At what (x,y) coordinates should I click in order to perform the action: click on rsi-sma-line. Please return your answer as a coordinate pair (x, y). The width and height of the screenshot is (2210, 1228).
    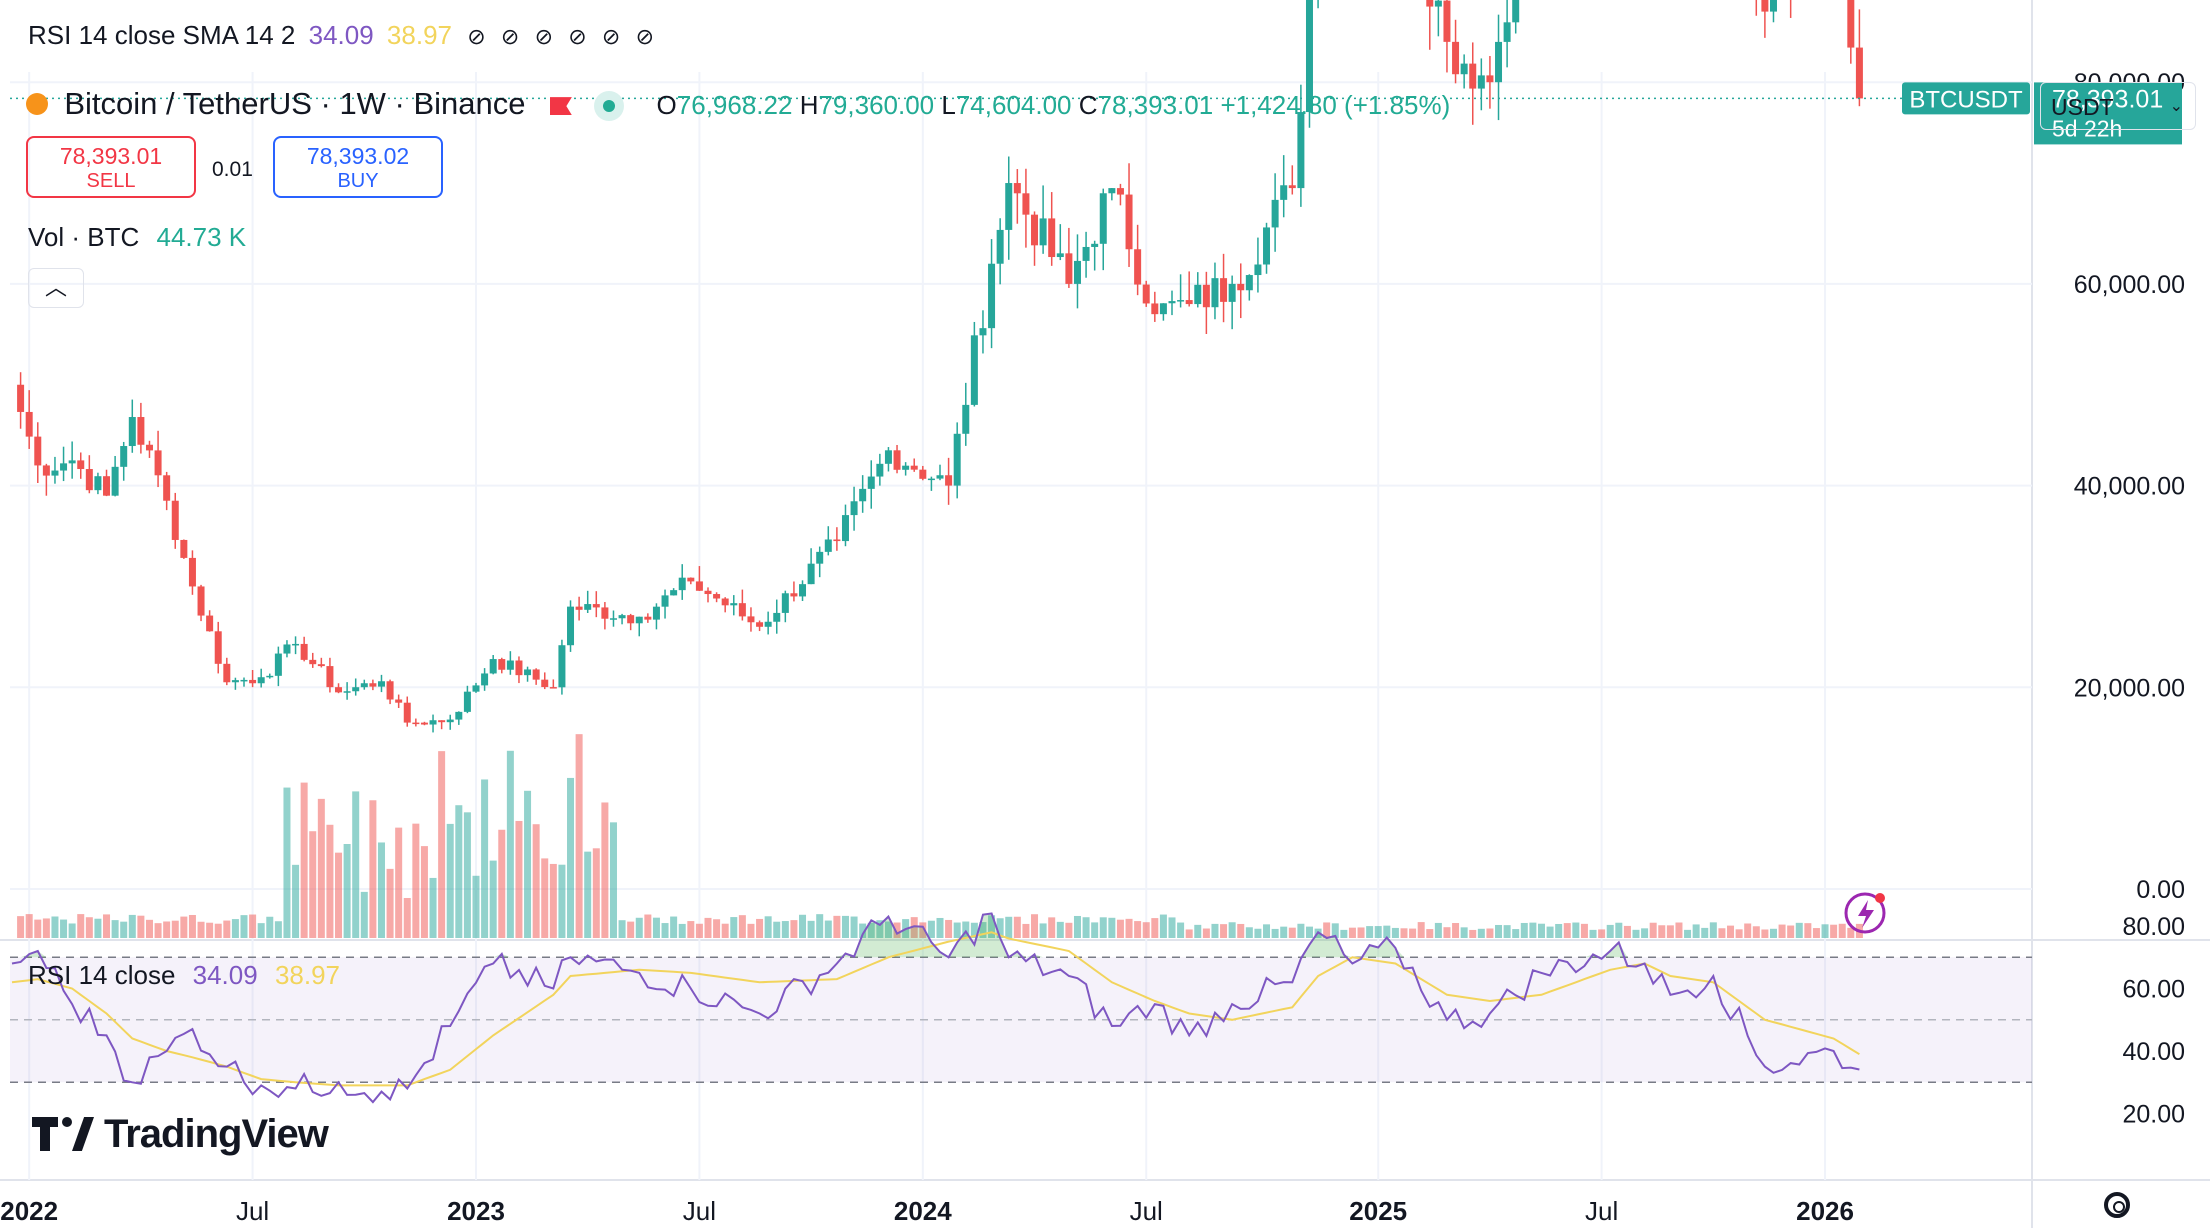
    Looking at the image, I should click on (935, 1009).